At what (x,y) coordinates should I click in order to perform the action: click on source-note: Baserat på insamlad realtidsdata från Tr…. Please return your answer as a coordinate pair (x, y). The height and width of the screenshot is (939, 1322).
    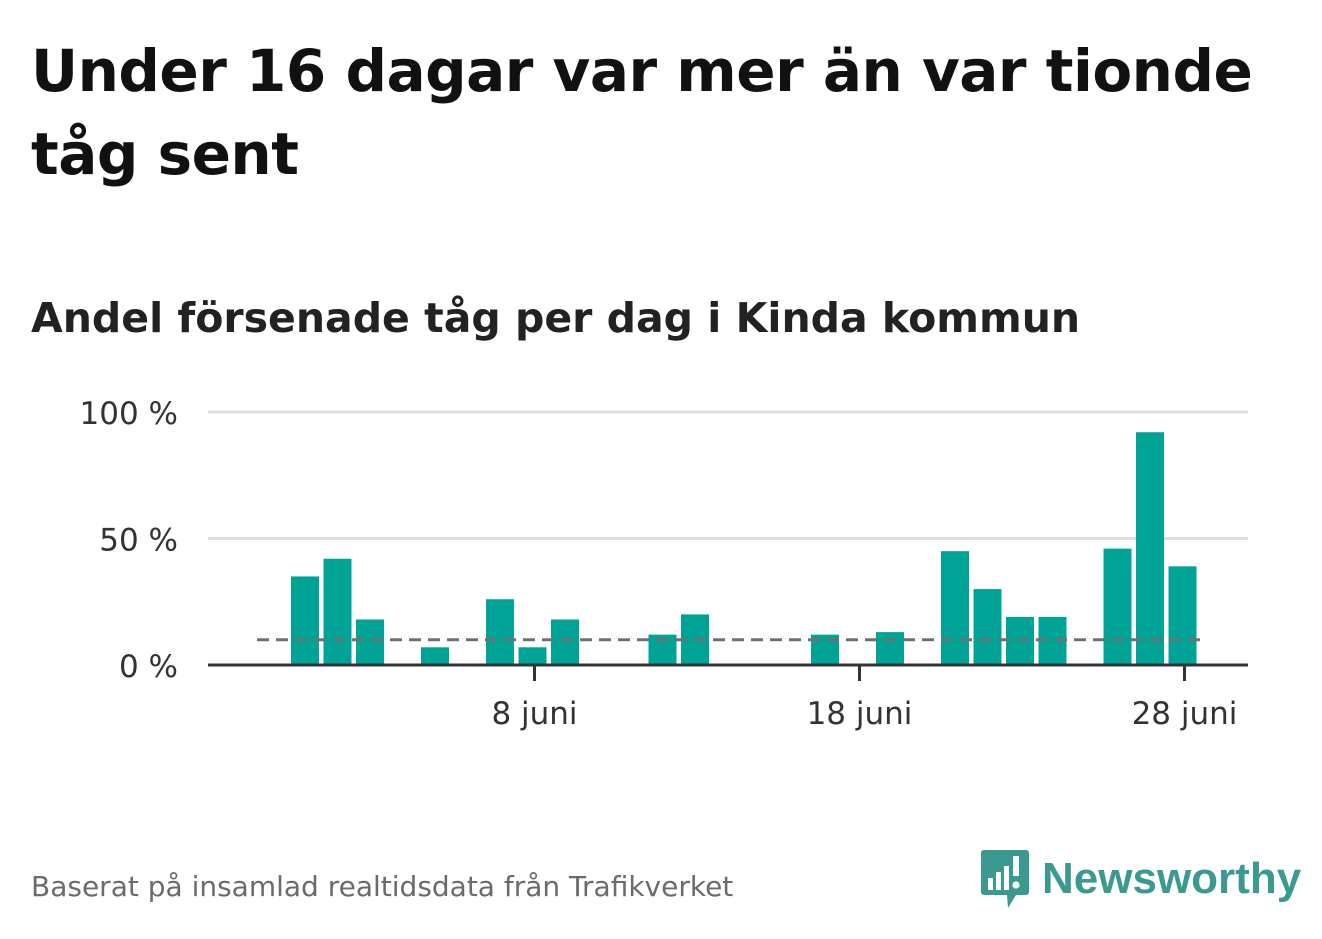
    Looking at the image, I should click on (382, 886).